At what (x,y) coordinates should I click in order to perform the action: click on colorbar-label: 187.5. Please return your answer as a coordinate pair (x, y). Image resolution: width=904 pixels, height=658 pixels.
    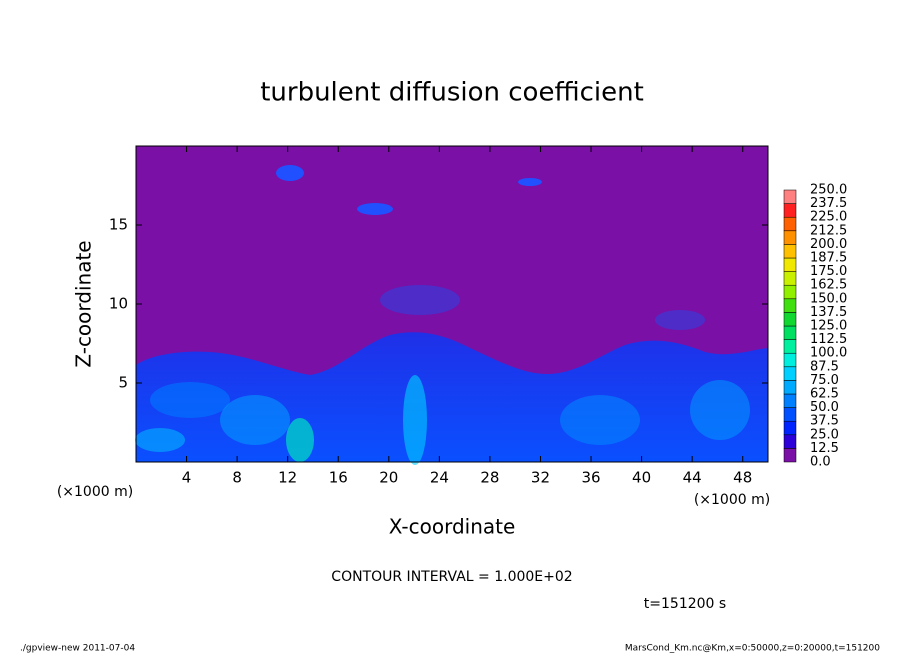
    Looking at the image, I should click on (828, 258).